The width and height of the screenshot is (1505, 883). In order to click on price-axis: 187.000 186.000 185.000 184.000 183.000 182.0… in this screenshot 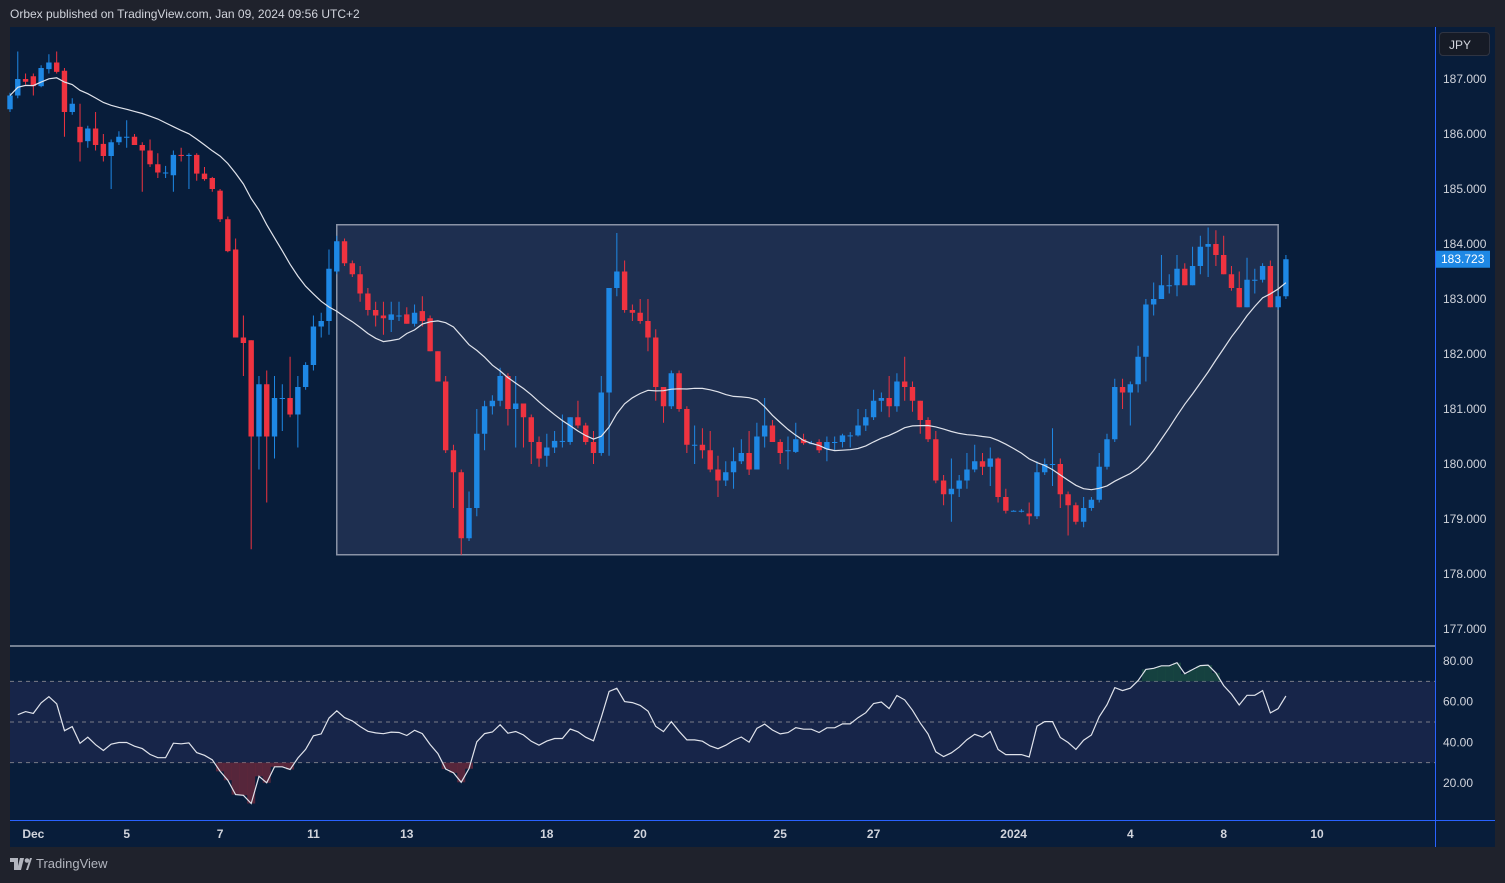, I will do `click(1465, 354)`.